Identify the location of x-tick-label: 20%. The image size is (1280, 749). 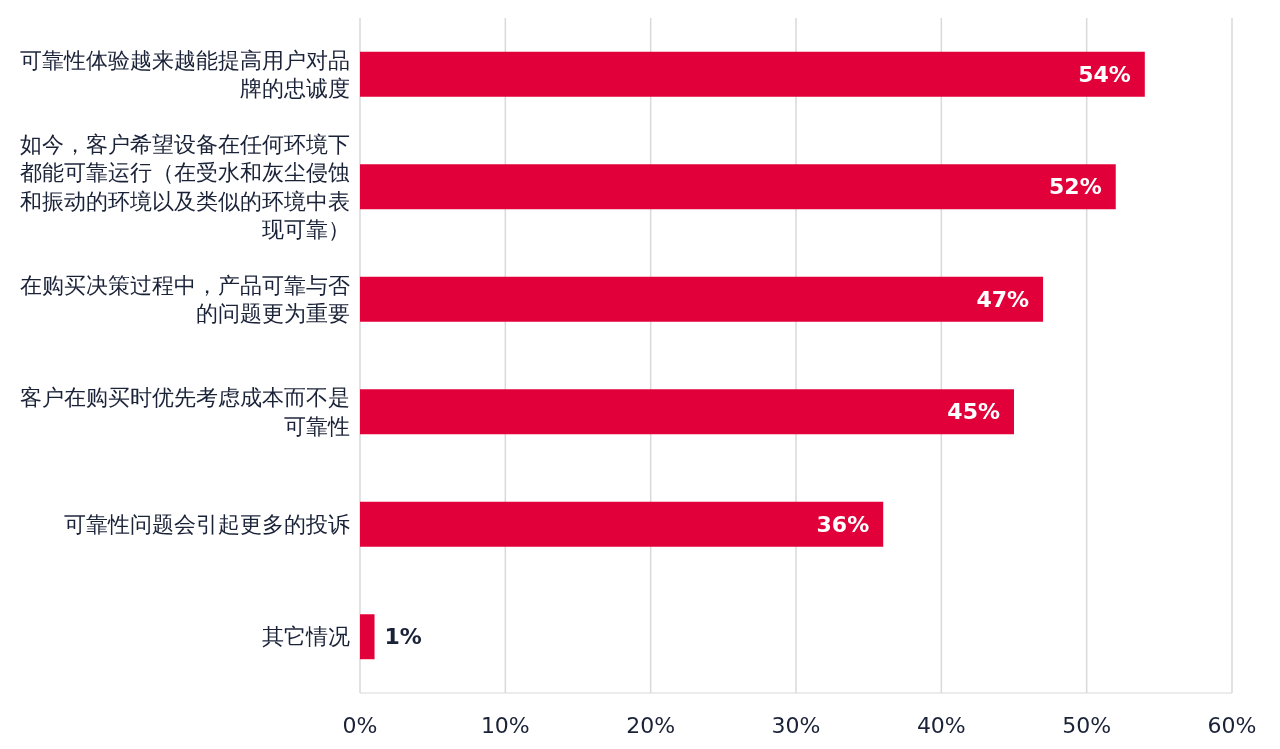
(651, 725).